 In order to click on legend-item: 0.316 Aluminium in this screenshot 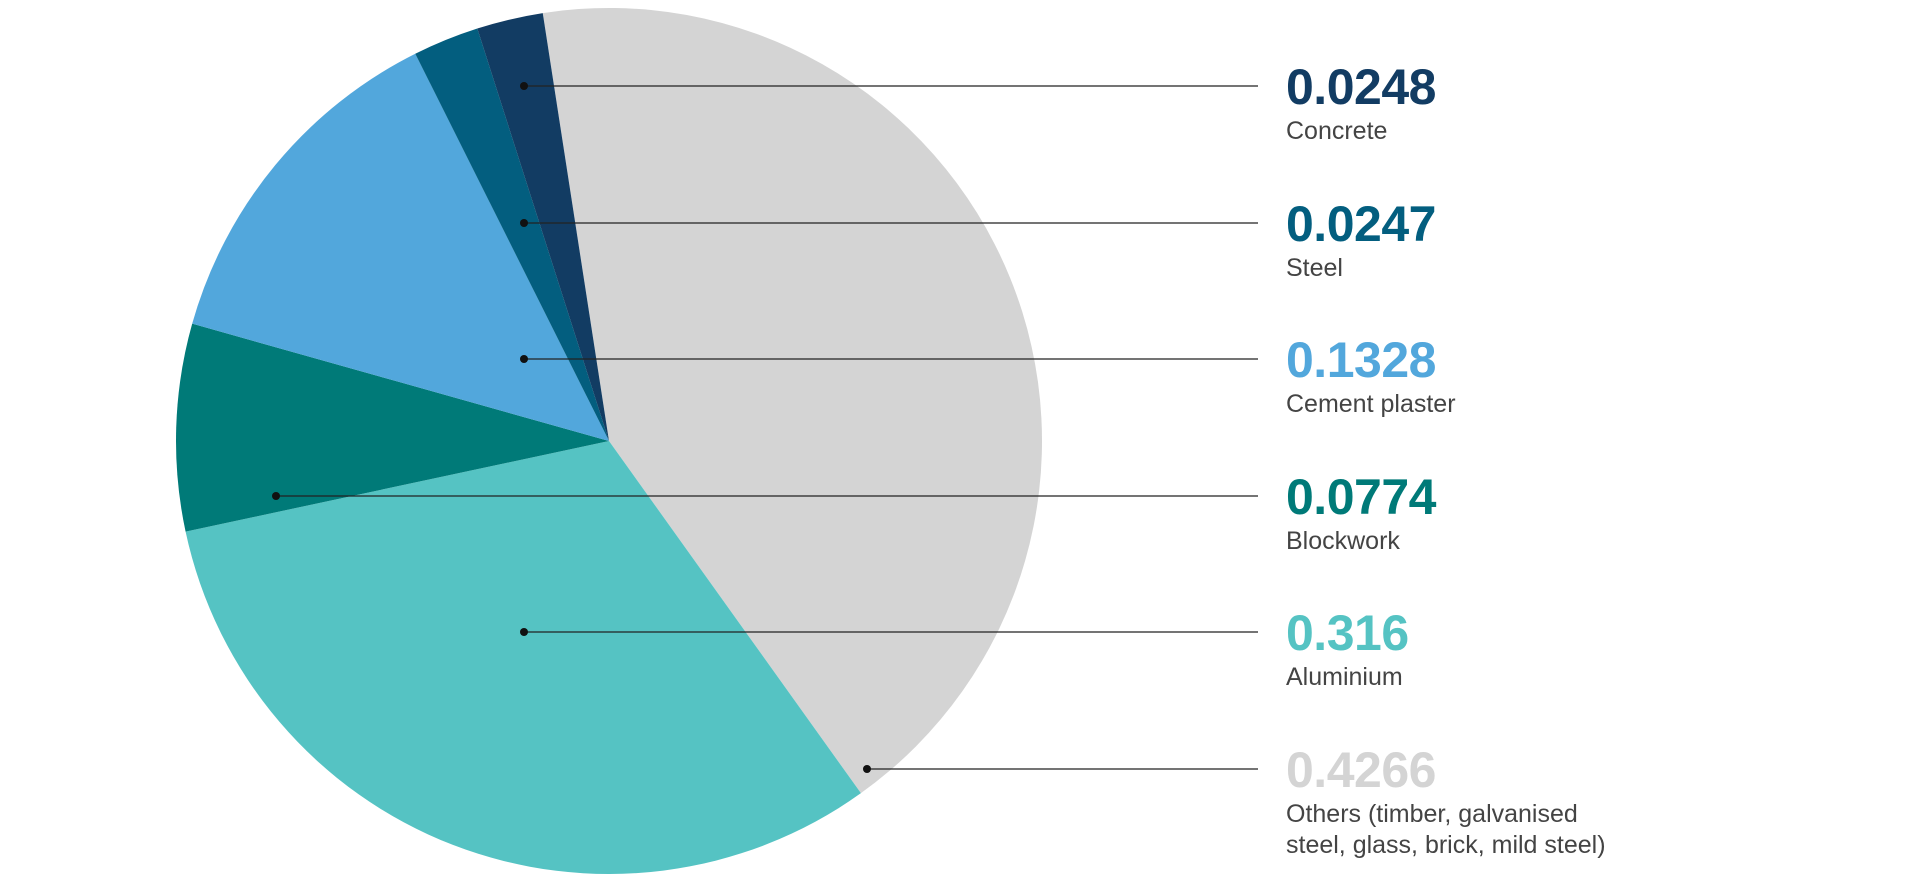, I will do `click(1347, 650)`.